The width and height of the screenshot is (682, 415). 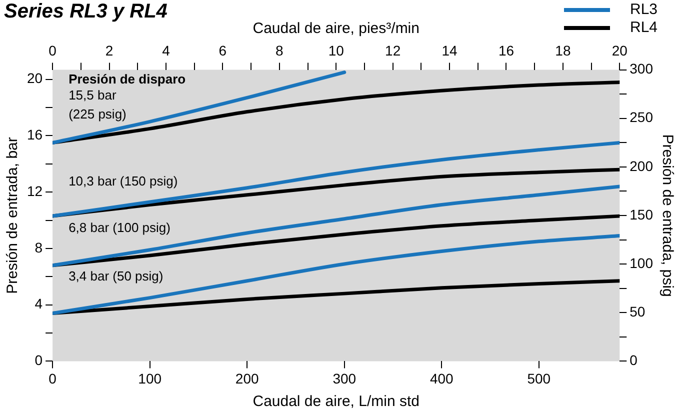 What do you see at coordinates (450, 50) in the screenshot?
I see `x2-tick-label: 14` at bounding box center [450, 50].